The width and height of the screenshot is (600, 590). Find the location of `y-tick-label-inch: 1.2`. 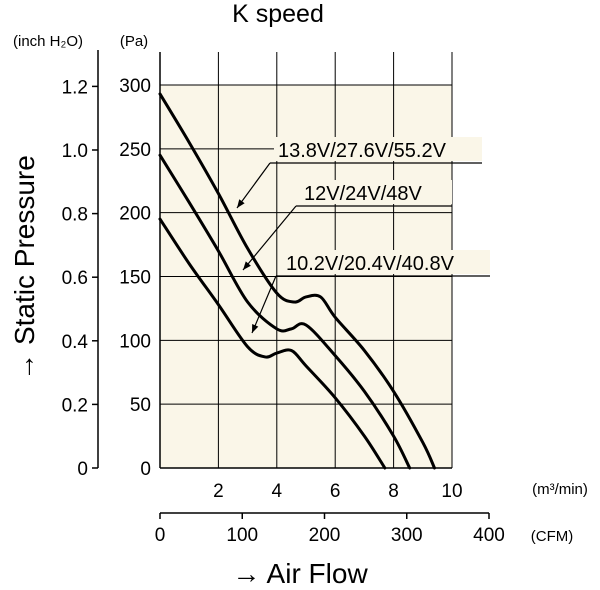

y-tick-label-inch: 1.2 is located at coordinates (75, 87).